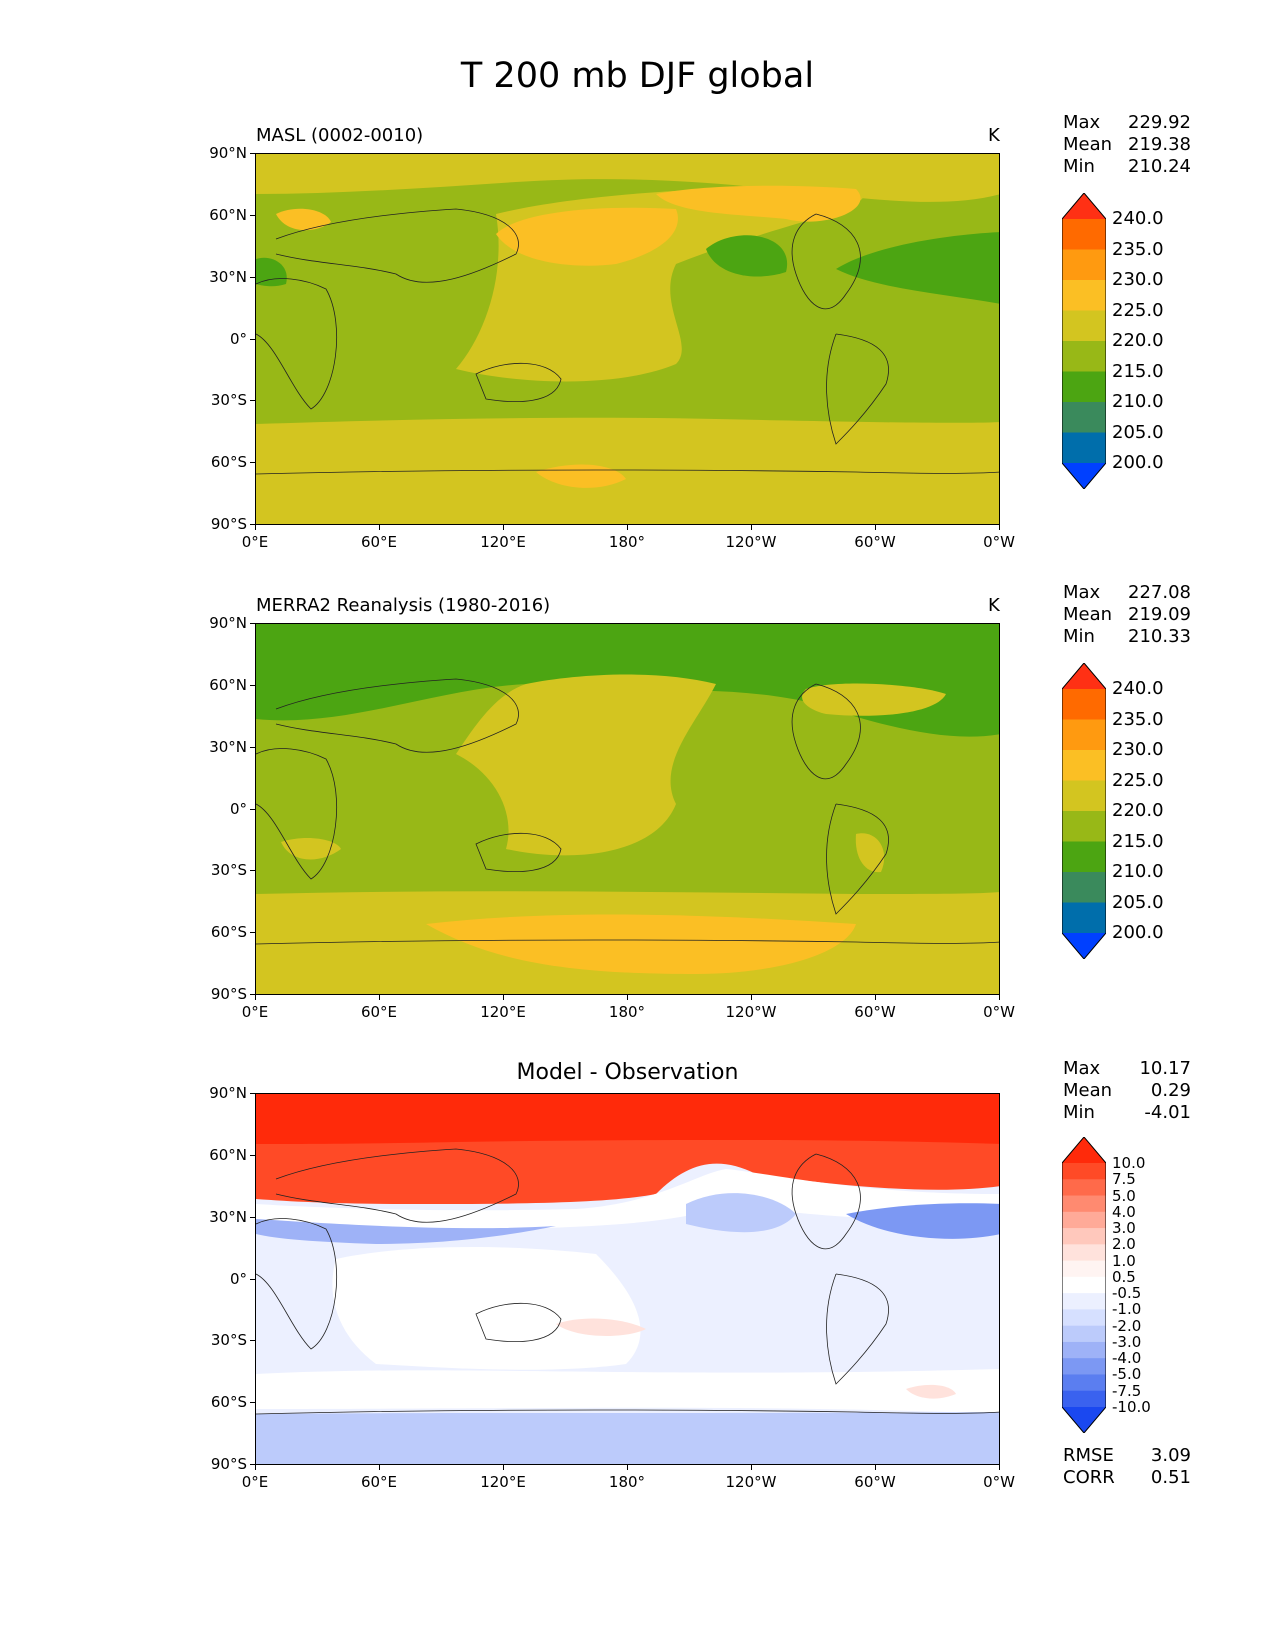  Describe the element at coordinates (271, 272) in the screenshot. I see `fill-210-215-africa` at that location.